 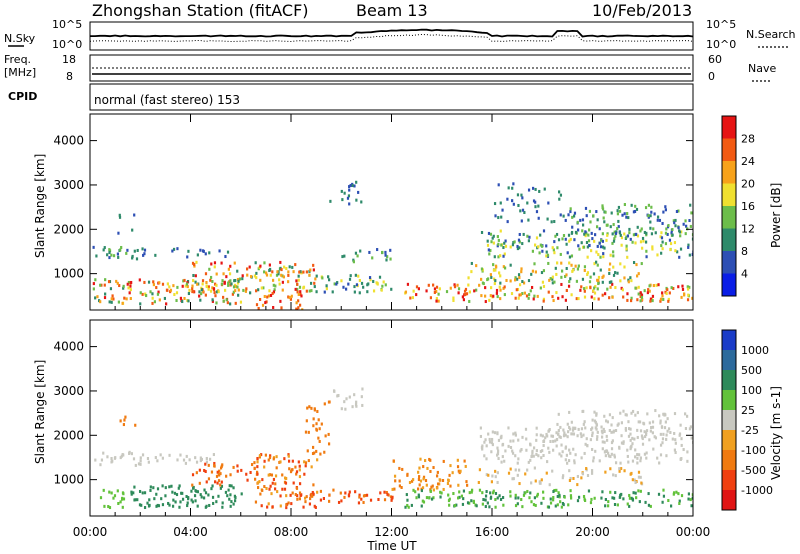 I want to click on colorbar-tick-label: -1000, so click(x=757, y=490).